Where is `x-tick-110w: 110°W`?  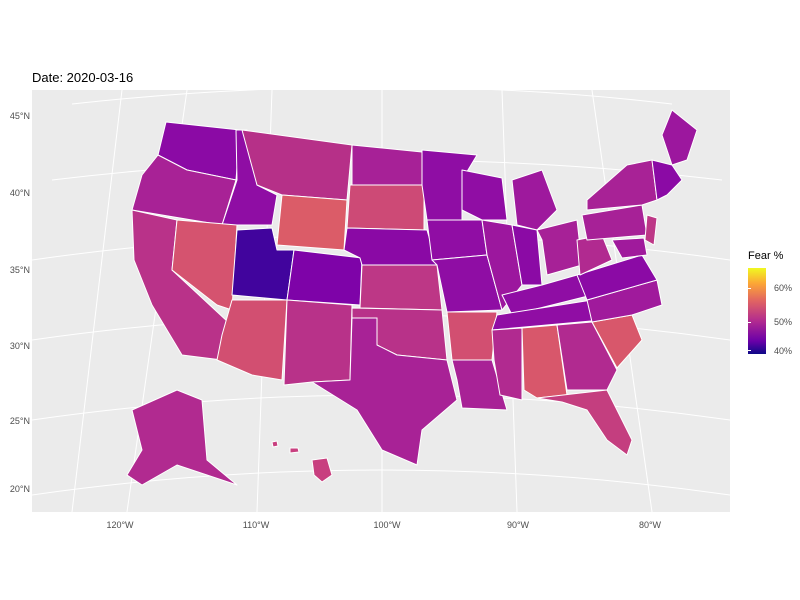 x-tick-110w: 110°W is located at coordinates (256, 525).